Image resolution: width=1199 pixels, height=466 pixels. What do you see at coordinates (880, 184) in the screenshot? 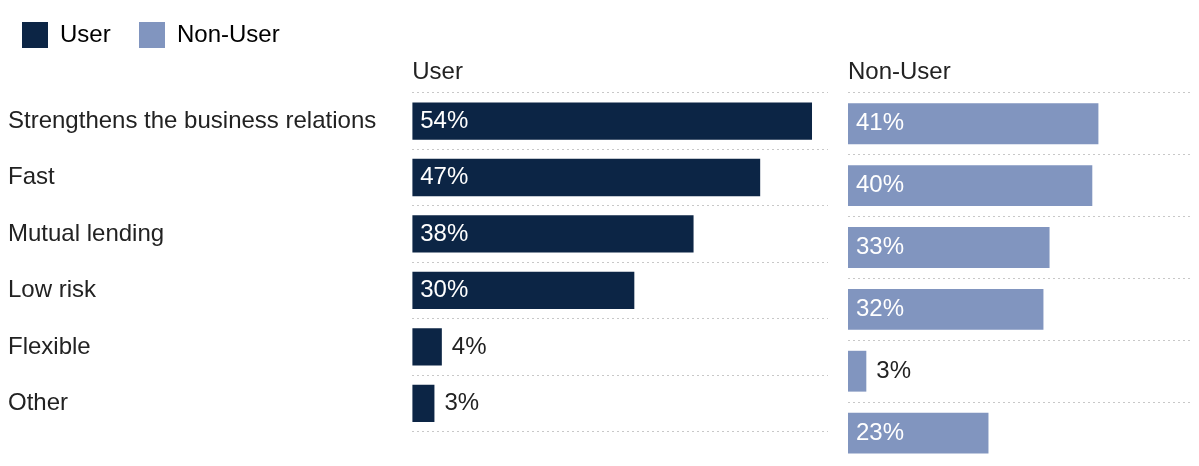
I see `data-label: 40%` at bounding box center [880, 184].